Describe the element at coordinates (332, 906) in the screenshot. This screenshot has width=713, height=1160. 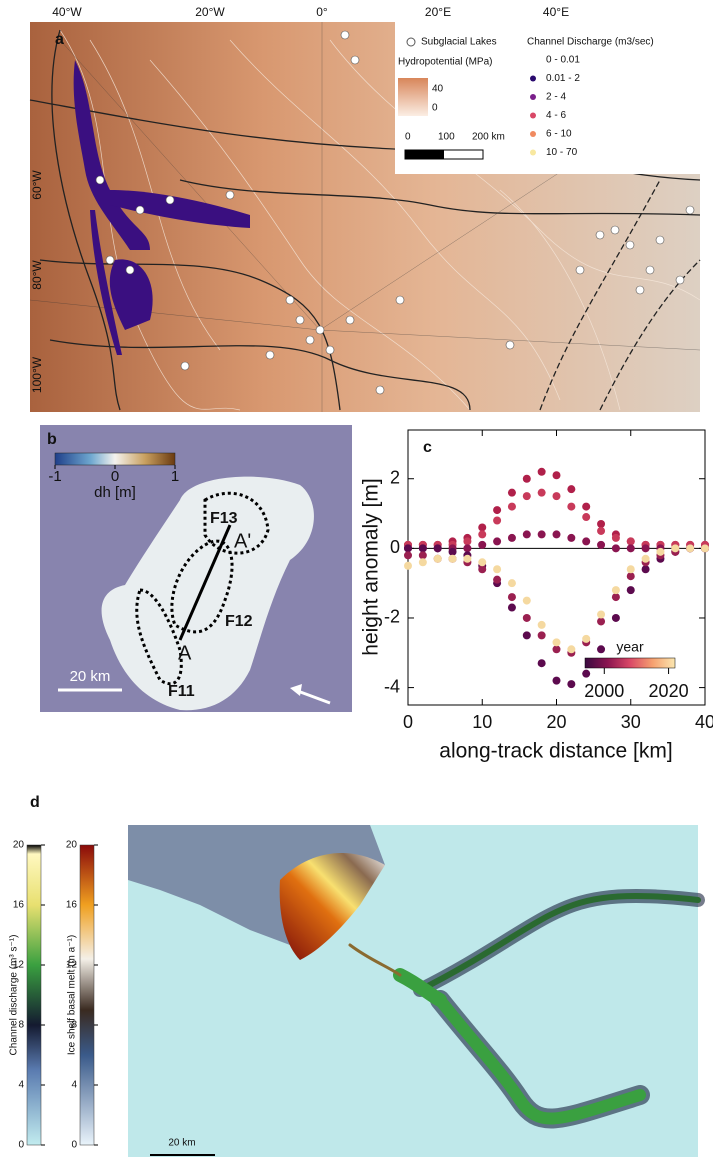
I see `ice-shelf` at that location.